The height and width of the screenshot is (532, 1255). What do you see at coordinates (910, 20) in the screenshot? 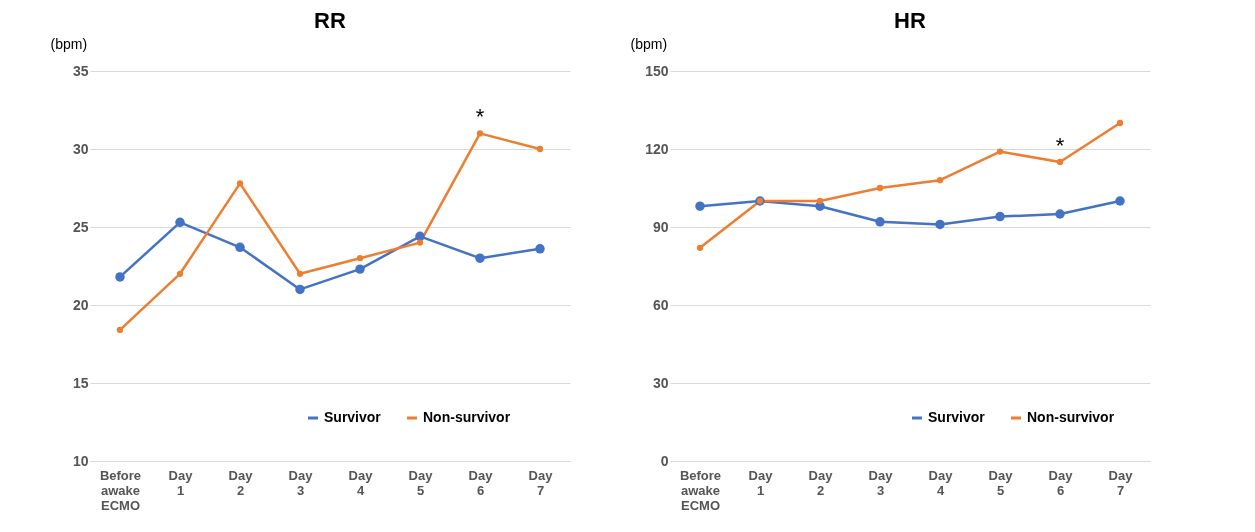
I see `chart-title: HR` at bounding box center [910, 20].